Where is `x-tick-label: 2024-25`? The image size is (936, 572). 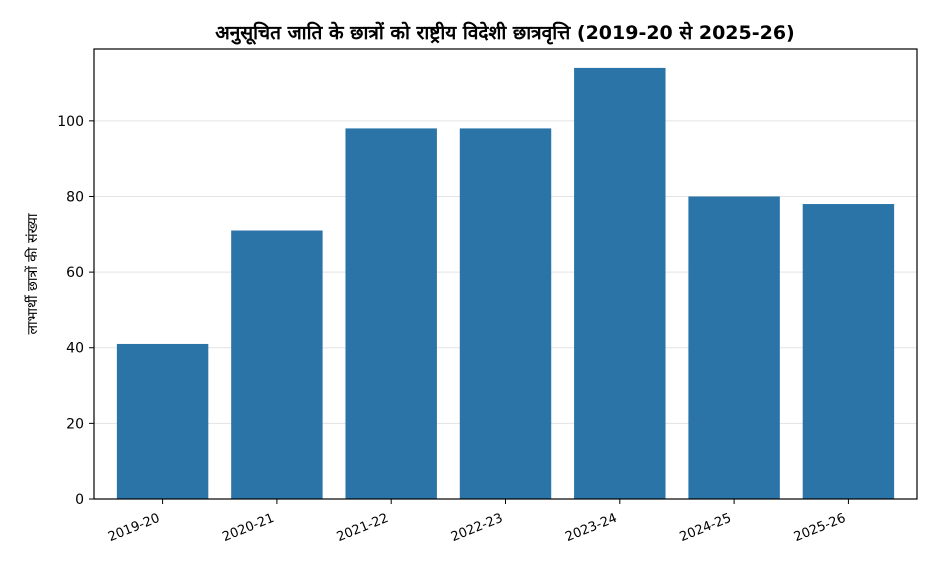 x-tick-label: 2024-25 is located at coordinates (706, 528).